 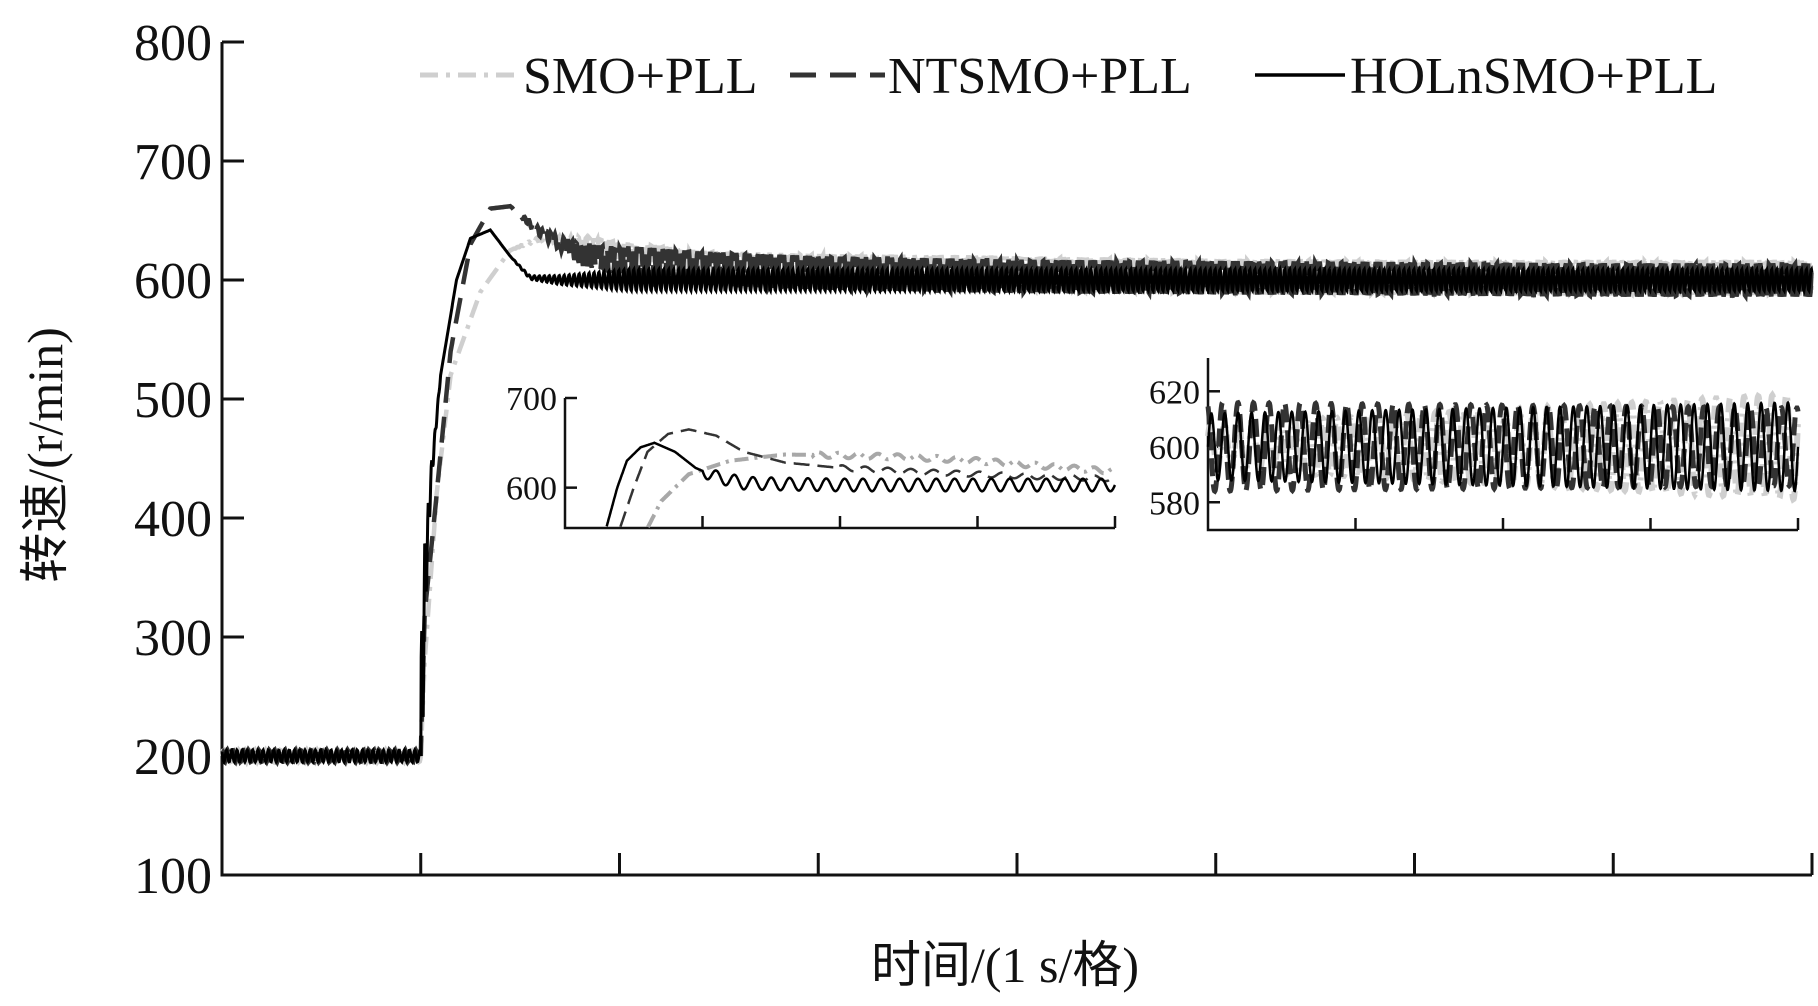 What do you see at coordinates (173, 519) in the screenshot?
I see `y-tick-label: 400` at bounding box center [173, 519].